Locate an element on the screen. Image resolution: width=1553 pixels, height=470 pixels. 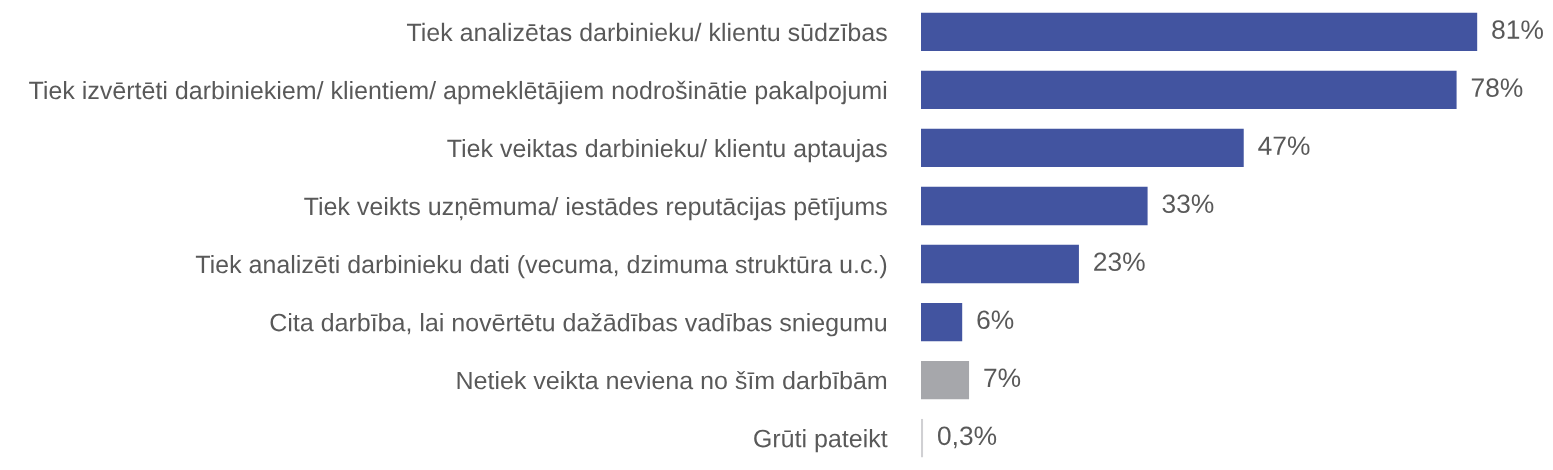
data-label: 78% is located at coordinates (1497, 88).